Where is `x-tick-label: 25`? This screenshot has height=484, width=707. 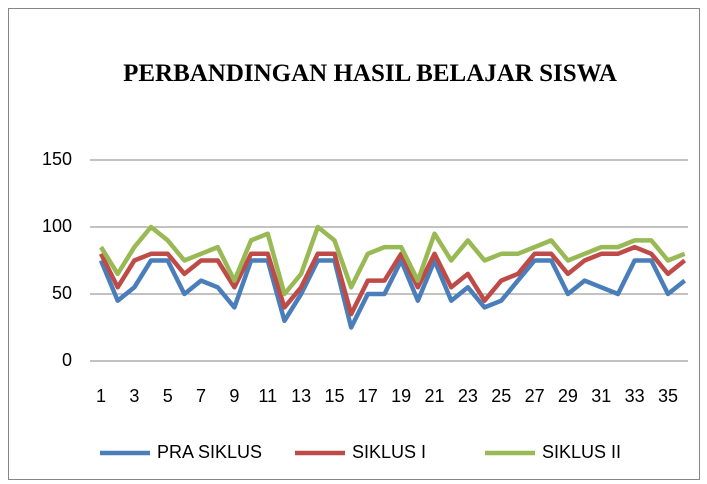 x-tick-label: 25 is located at coordinates (501, 396).